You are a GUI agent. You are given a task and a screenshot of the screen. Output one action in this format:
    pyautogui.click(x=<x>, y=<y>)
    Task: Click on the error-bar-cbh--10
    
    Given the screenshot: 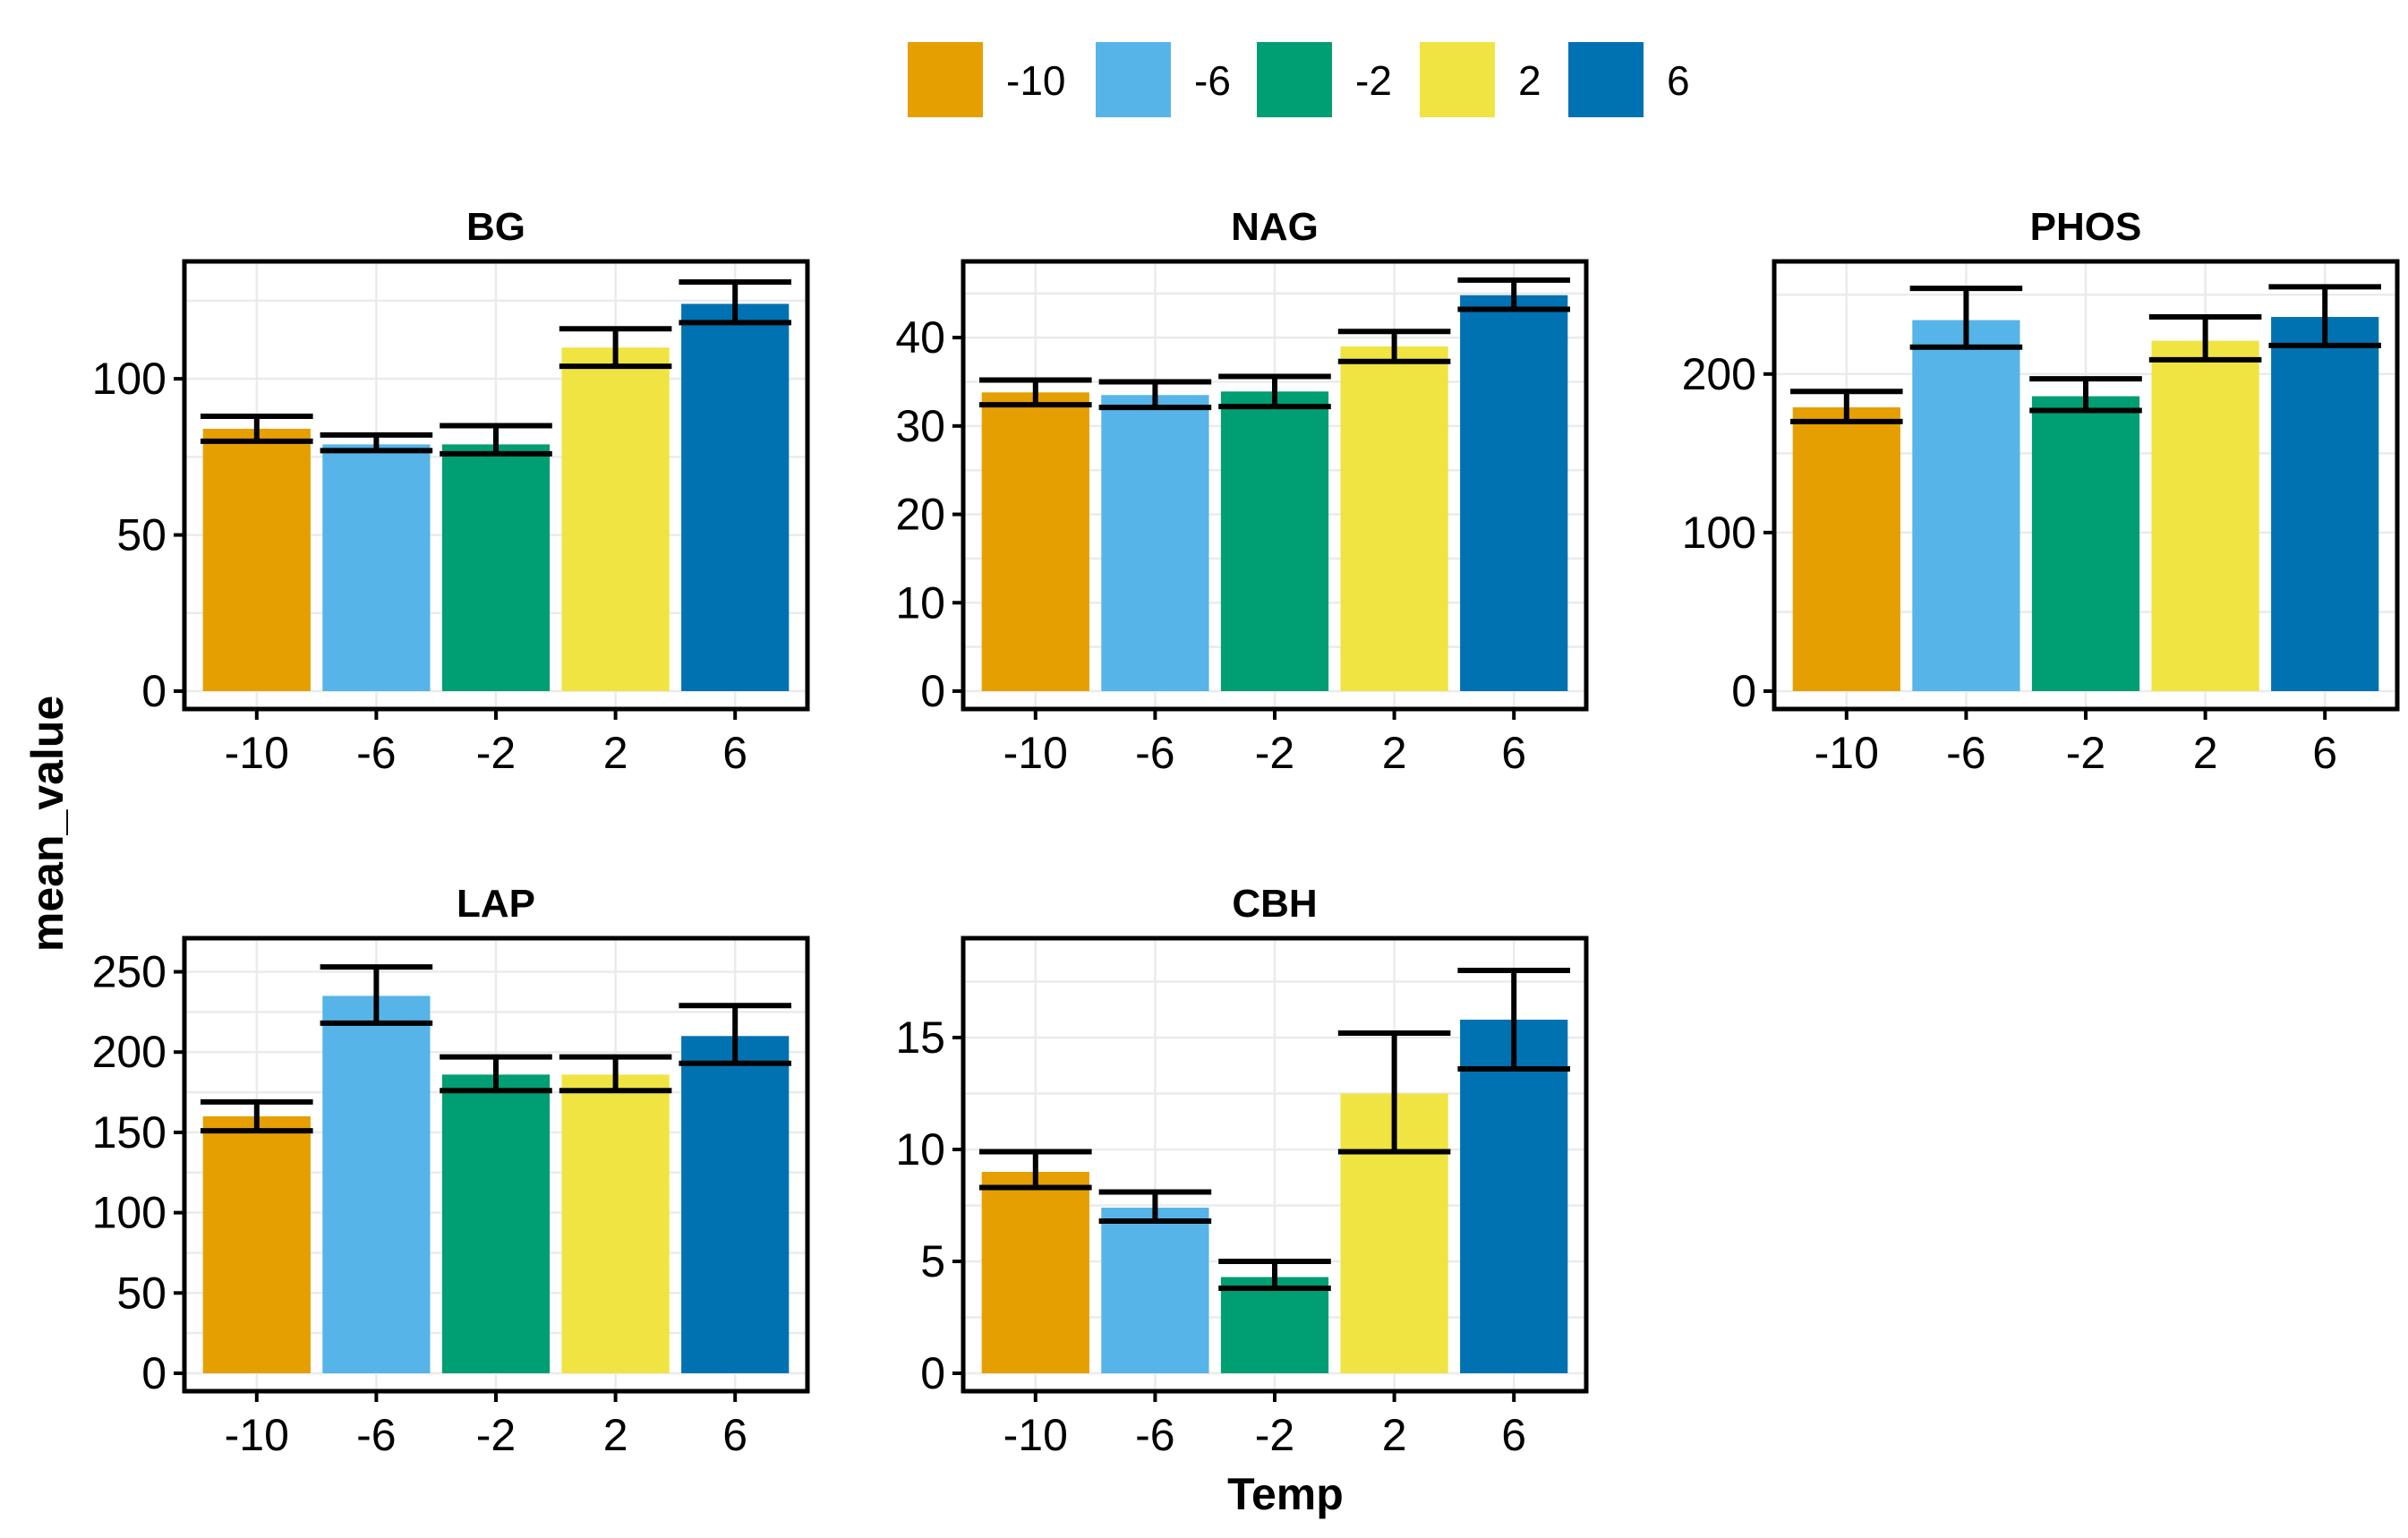 What is the action you would take?
    pyautogui.click(x=1035, y=1170)
    